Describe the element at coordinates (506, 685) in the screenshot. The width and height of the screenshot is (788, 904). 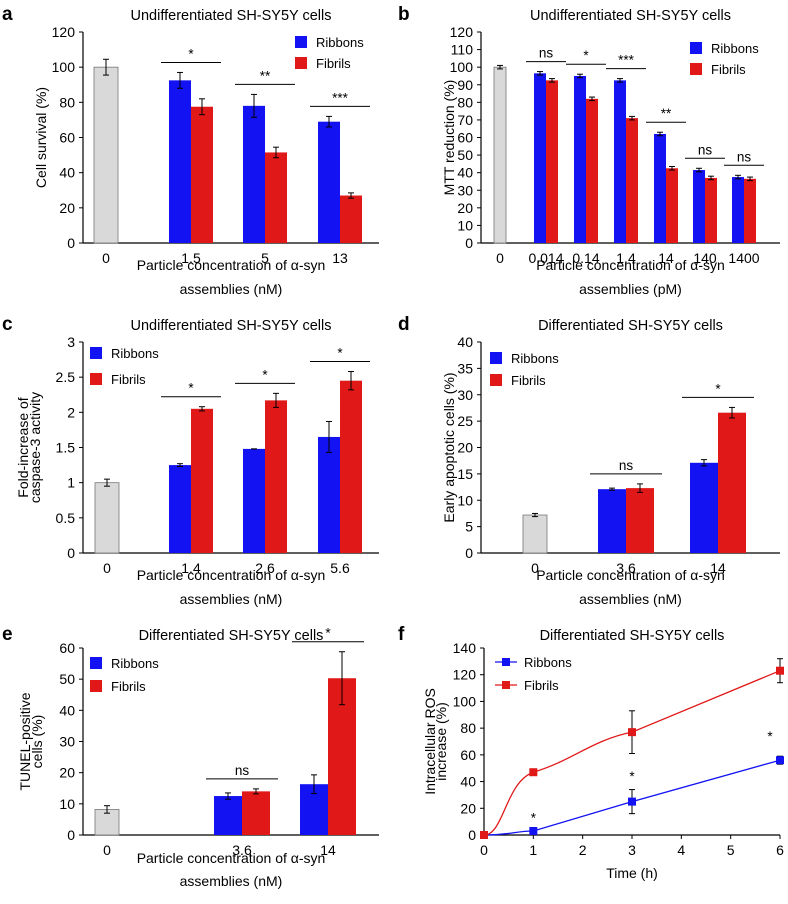
I see `legend-marker-fibrils` at that location.